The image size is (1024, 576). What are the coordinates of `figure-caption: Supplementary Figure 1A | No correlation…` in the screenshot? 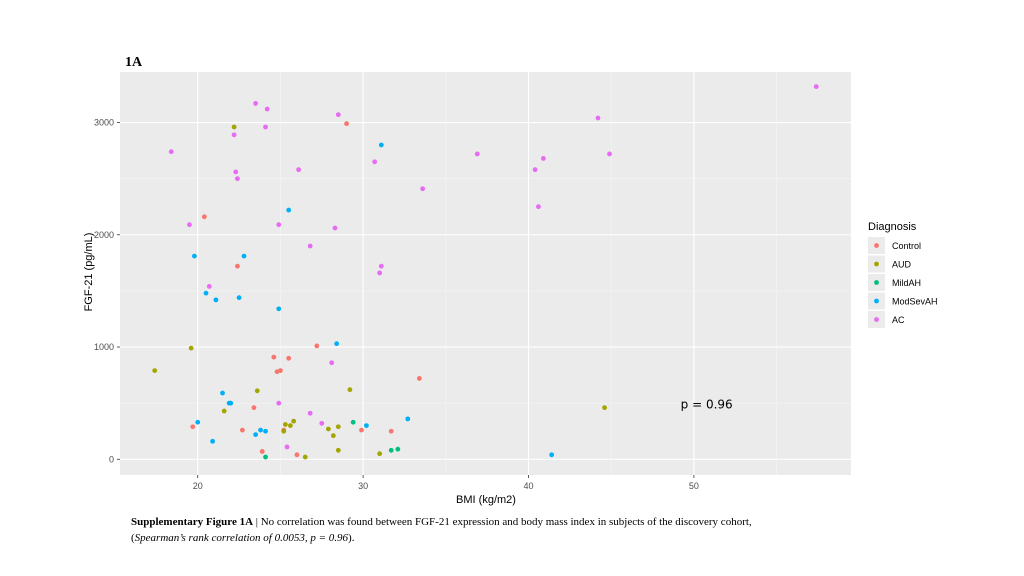 It's located at (481, 530).